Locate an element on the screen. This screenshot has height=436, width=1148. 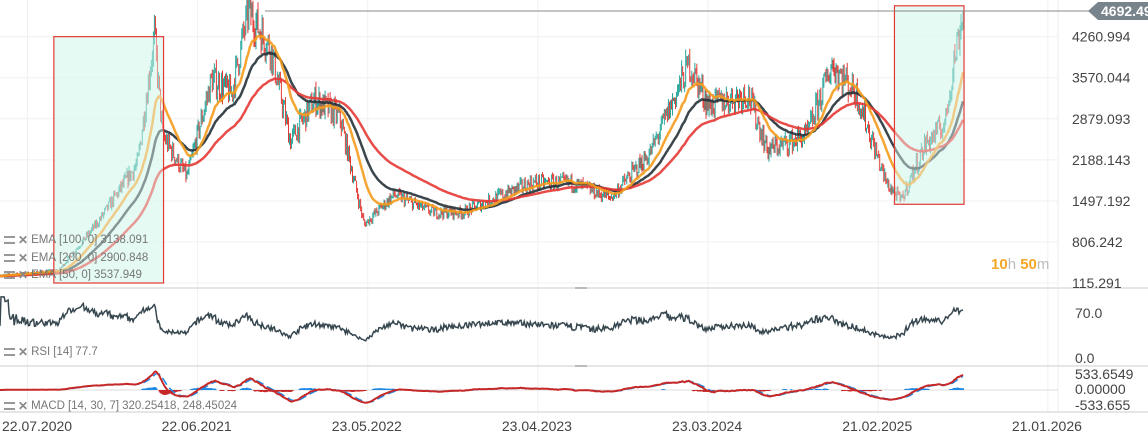
macd-tick-label: -533.655 is located at coordinates (1102, 405).